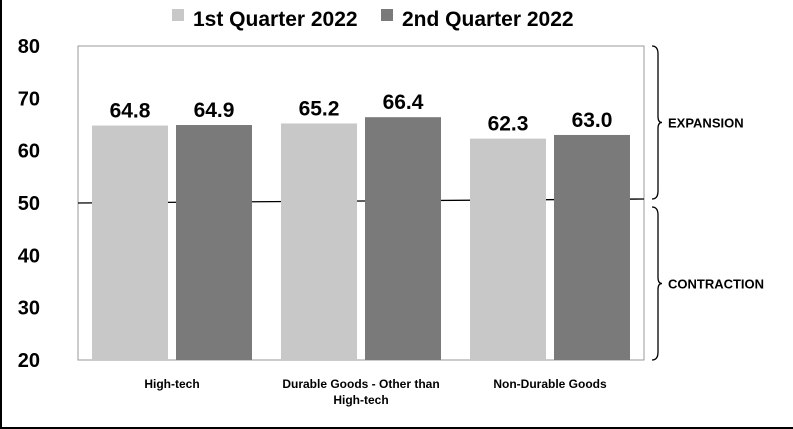 The width and height of the screenshot is (793, 429). I want to click on y-tick-label: 60, so click(29, 152).